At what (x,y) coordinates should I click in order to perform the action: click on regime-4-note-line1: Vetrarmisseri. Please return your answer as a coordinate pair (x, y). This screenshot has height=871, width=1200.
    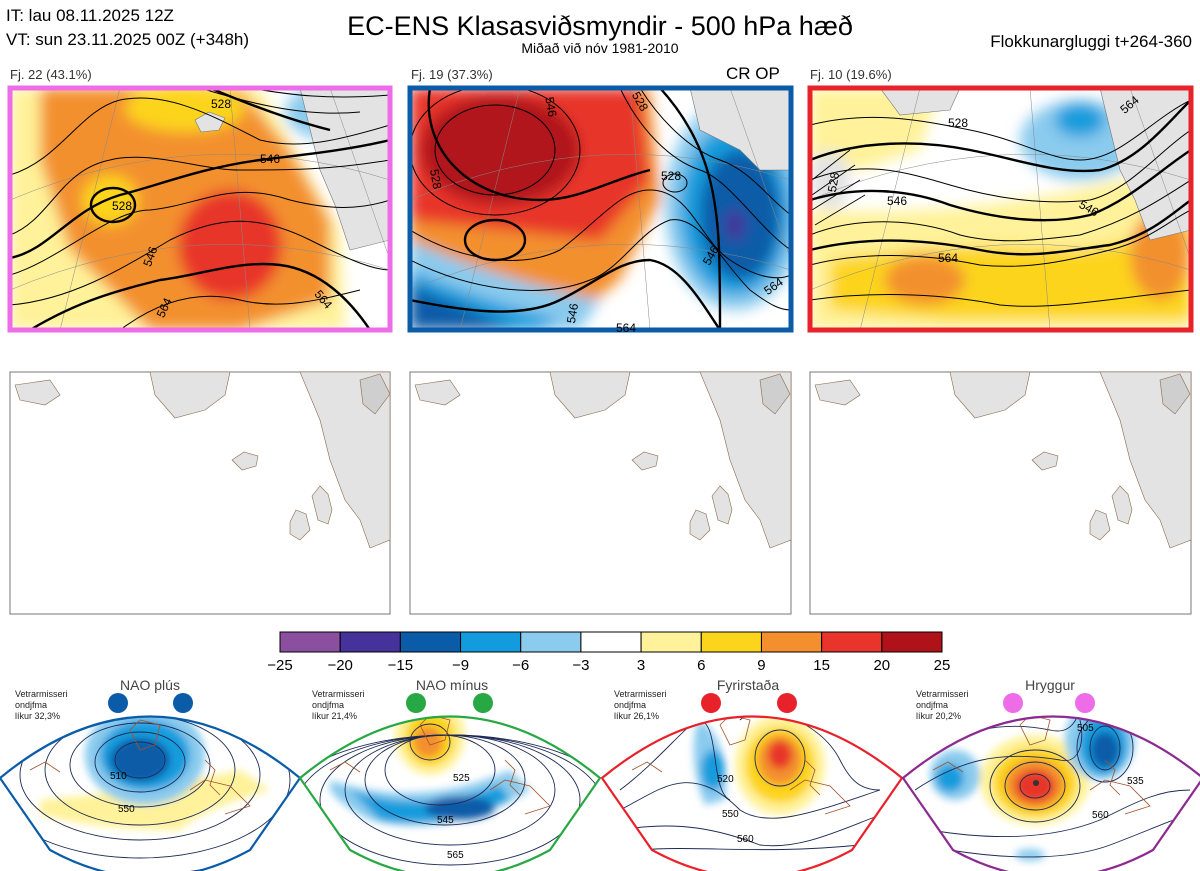
    Looking at the image, I should click on (942, 694).